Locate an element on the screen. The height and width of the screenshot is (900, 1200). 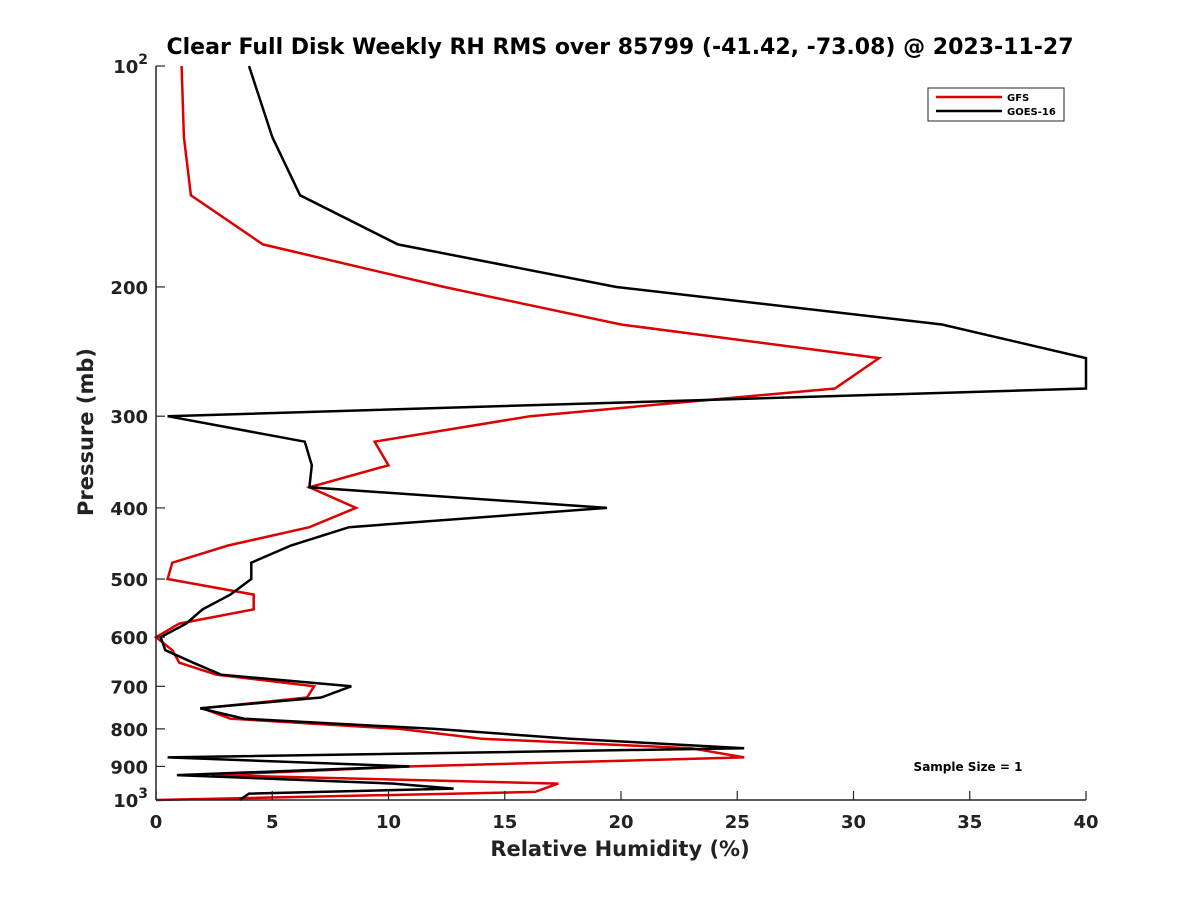
legend-entry-label: GOES-16 is located at coordinates (1031, 112).